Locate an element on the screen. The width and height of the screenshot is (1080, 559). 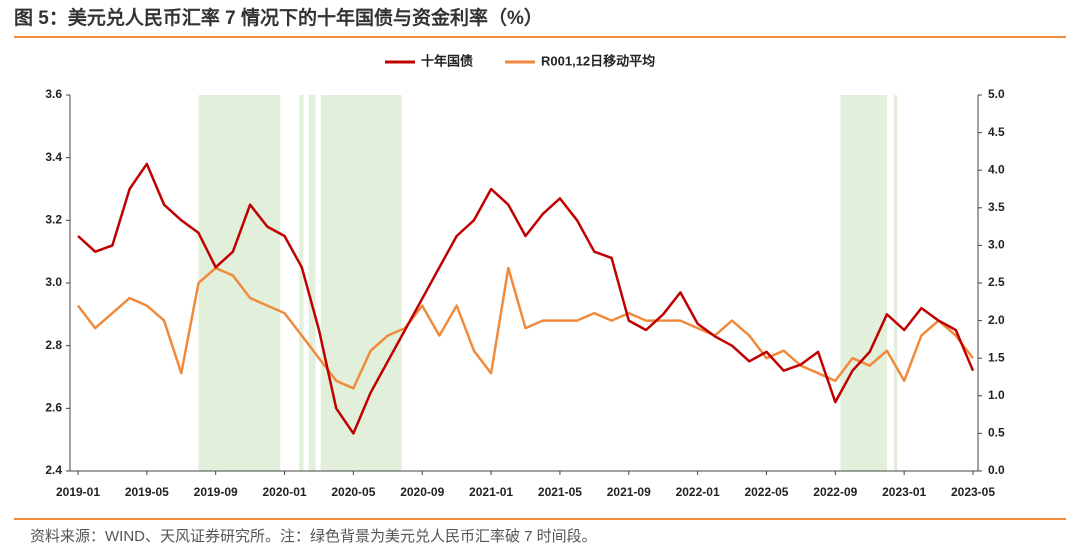
y2-tick-label: 4.5 is located at coordinates (996, 132).